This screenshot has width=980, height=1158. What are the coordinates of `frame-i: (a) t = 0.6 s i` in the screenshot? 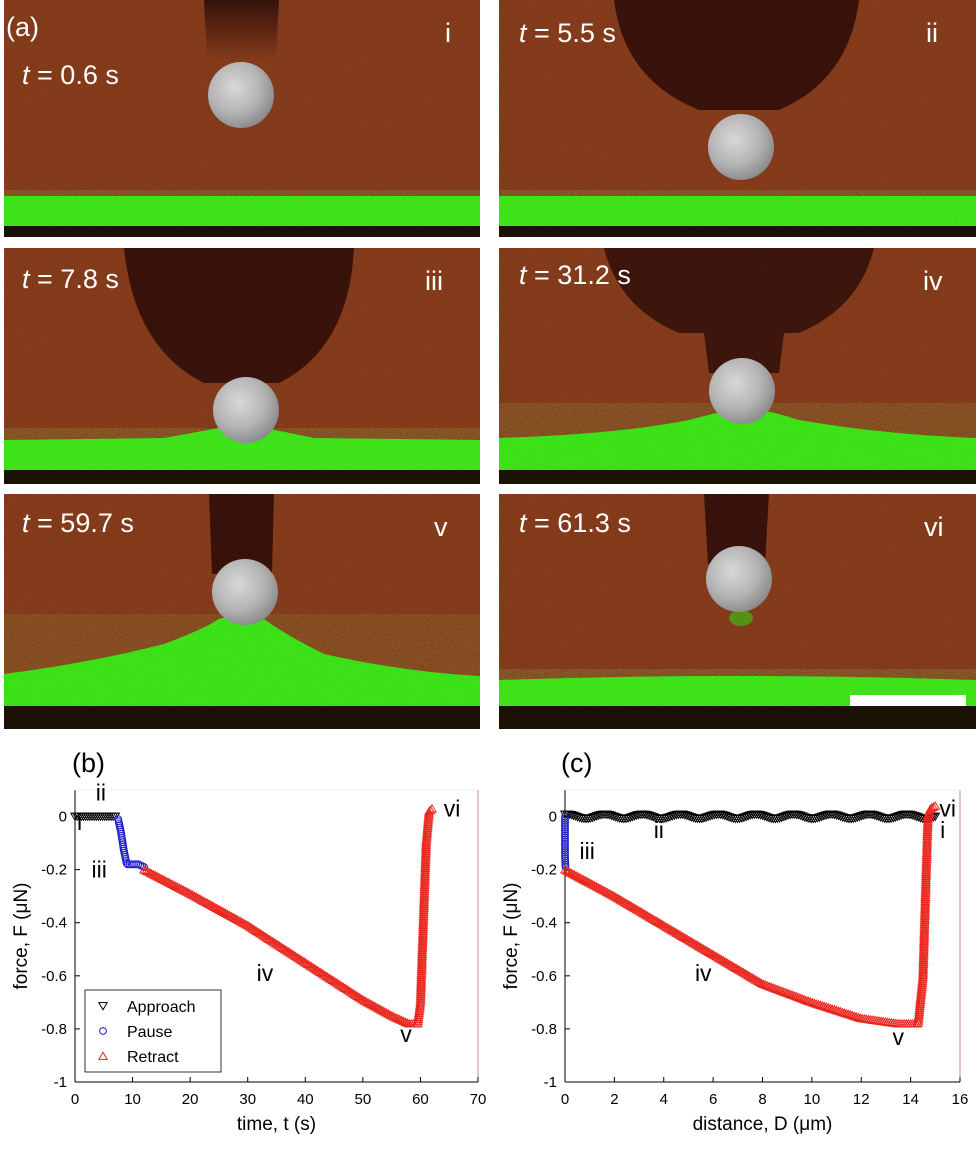 It's located at (242, 118).